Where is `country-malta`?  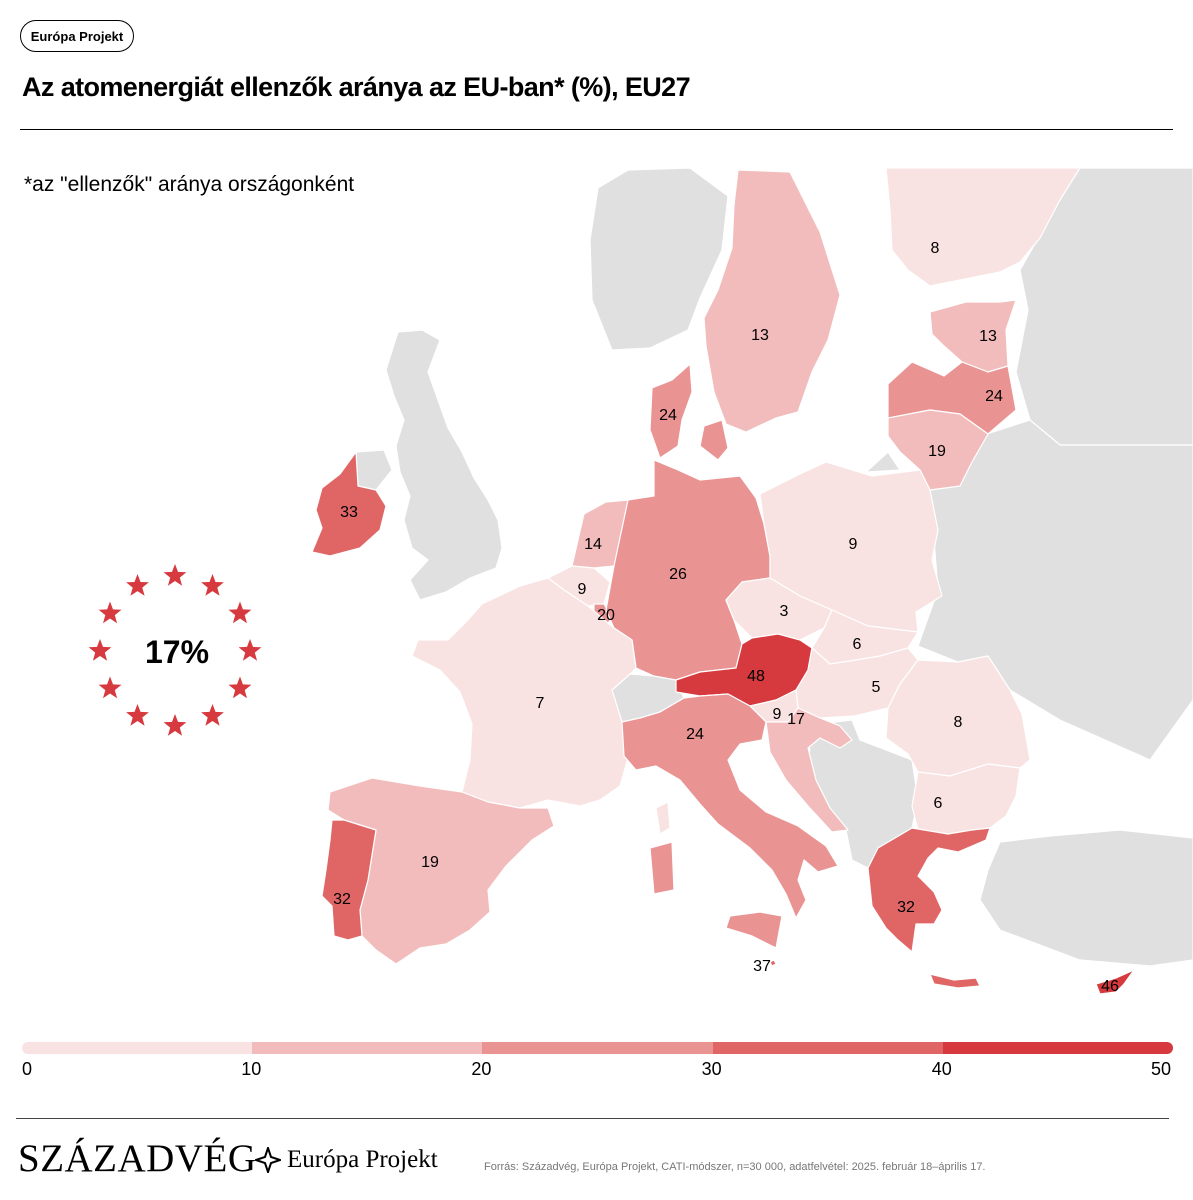
country-malta is located at coordinates (773, 963).